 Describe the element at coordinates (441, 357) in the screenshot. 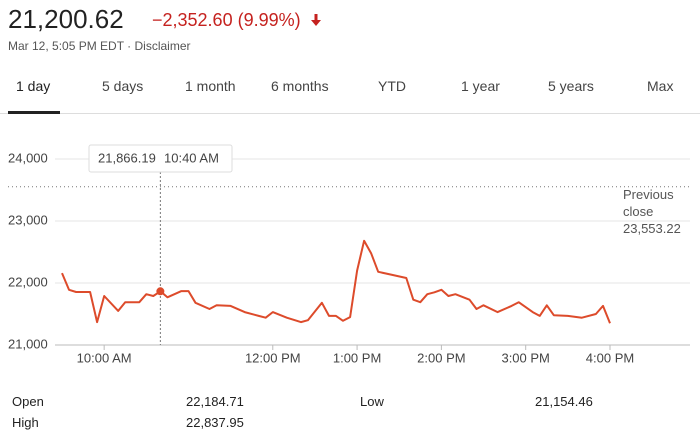

I see `x-tick-label: 2:00 PM` at that location.